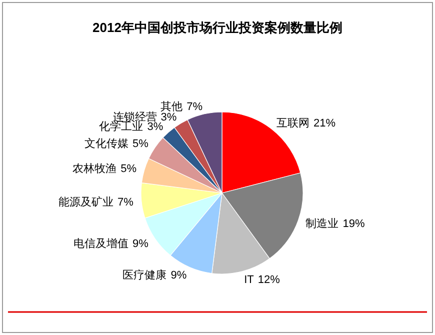  What do you see at coordinates (100, 243) in the screenshot?
I see `slice-label: 电信及增值` at bounding box center [100, 243].